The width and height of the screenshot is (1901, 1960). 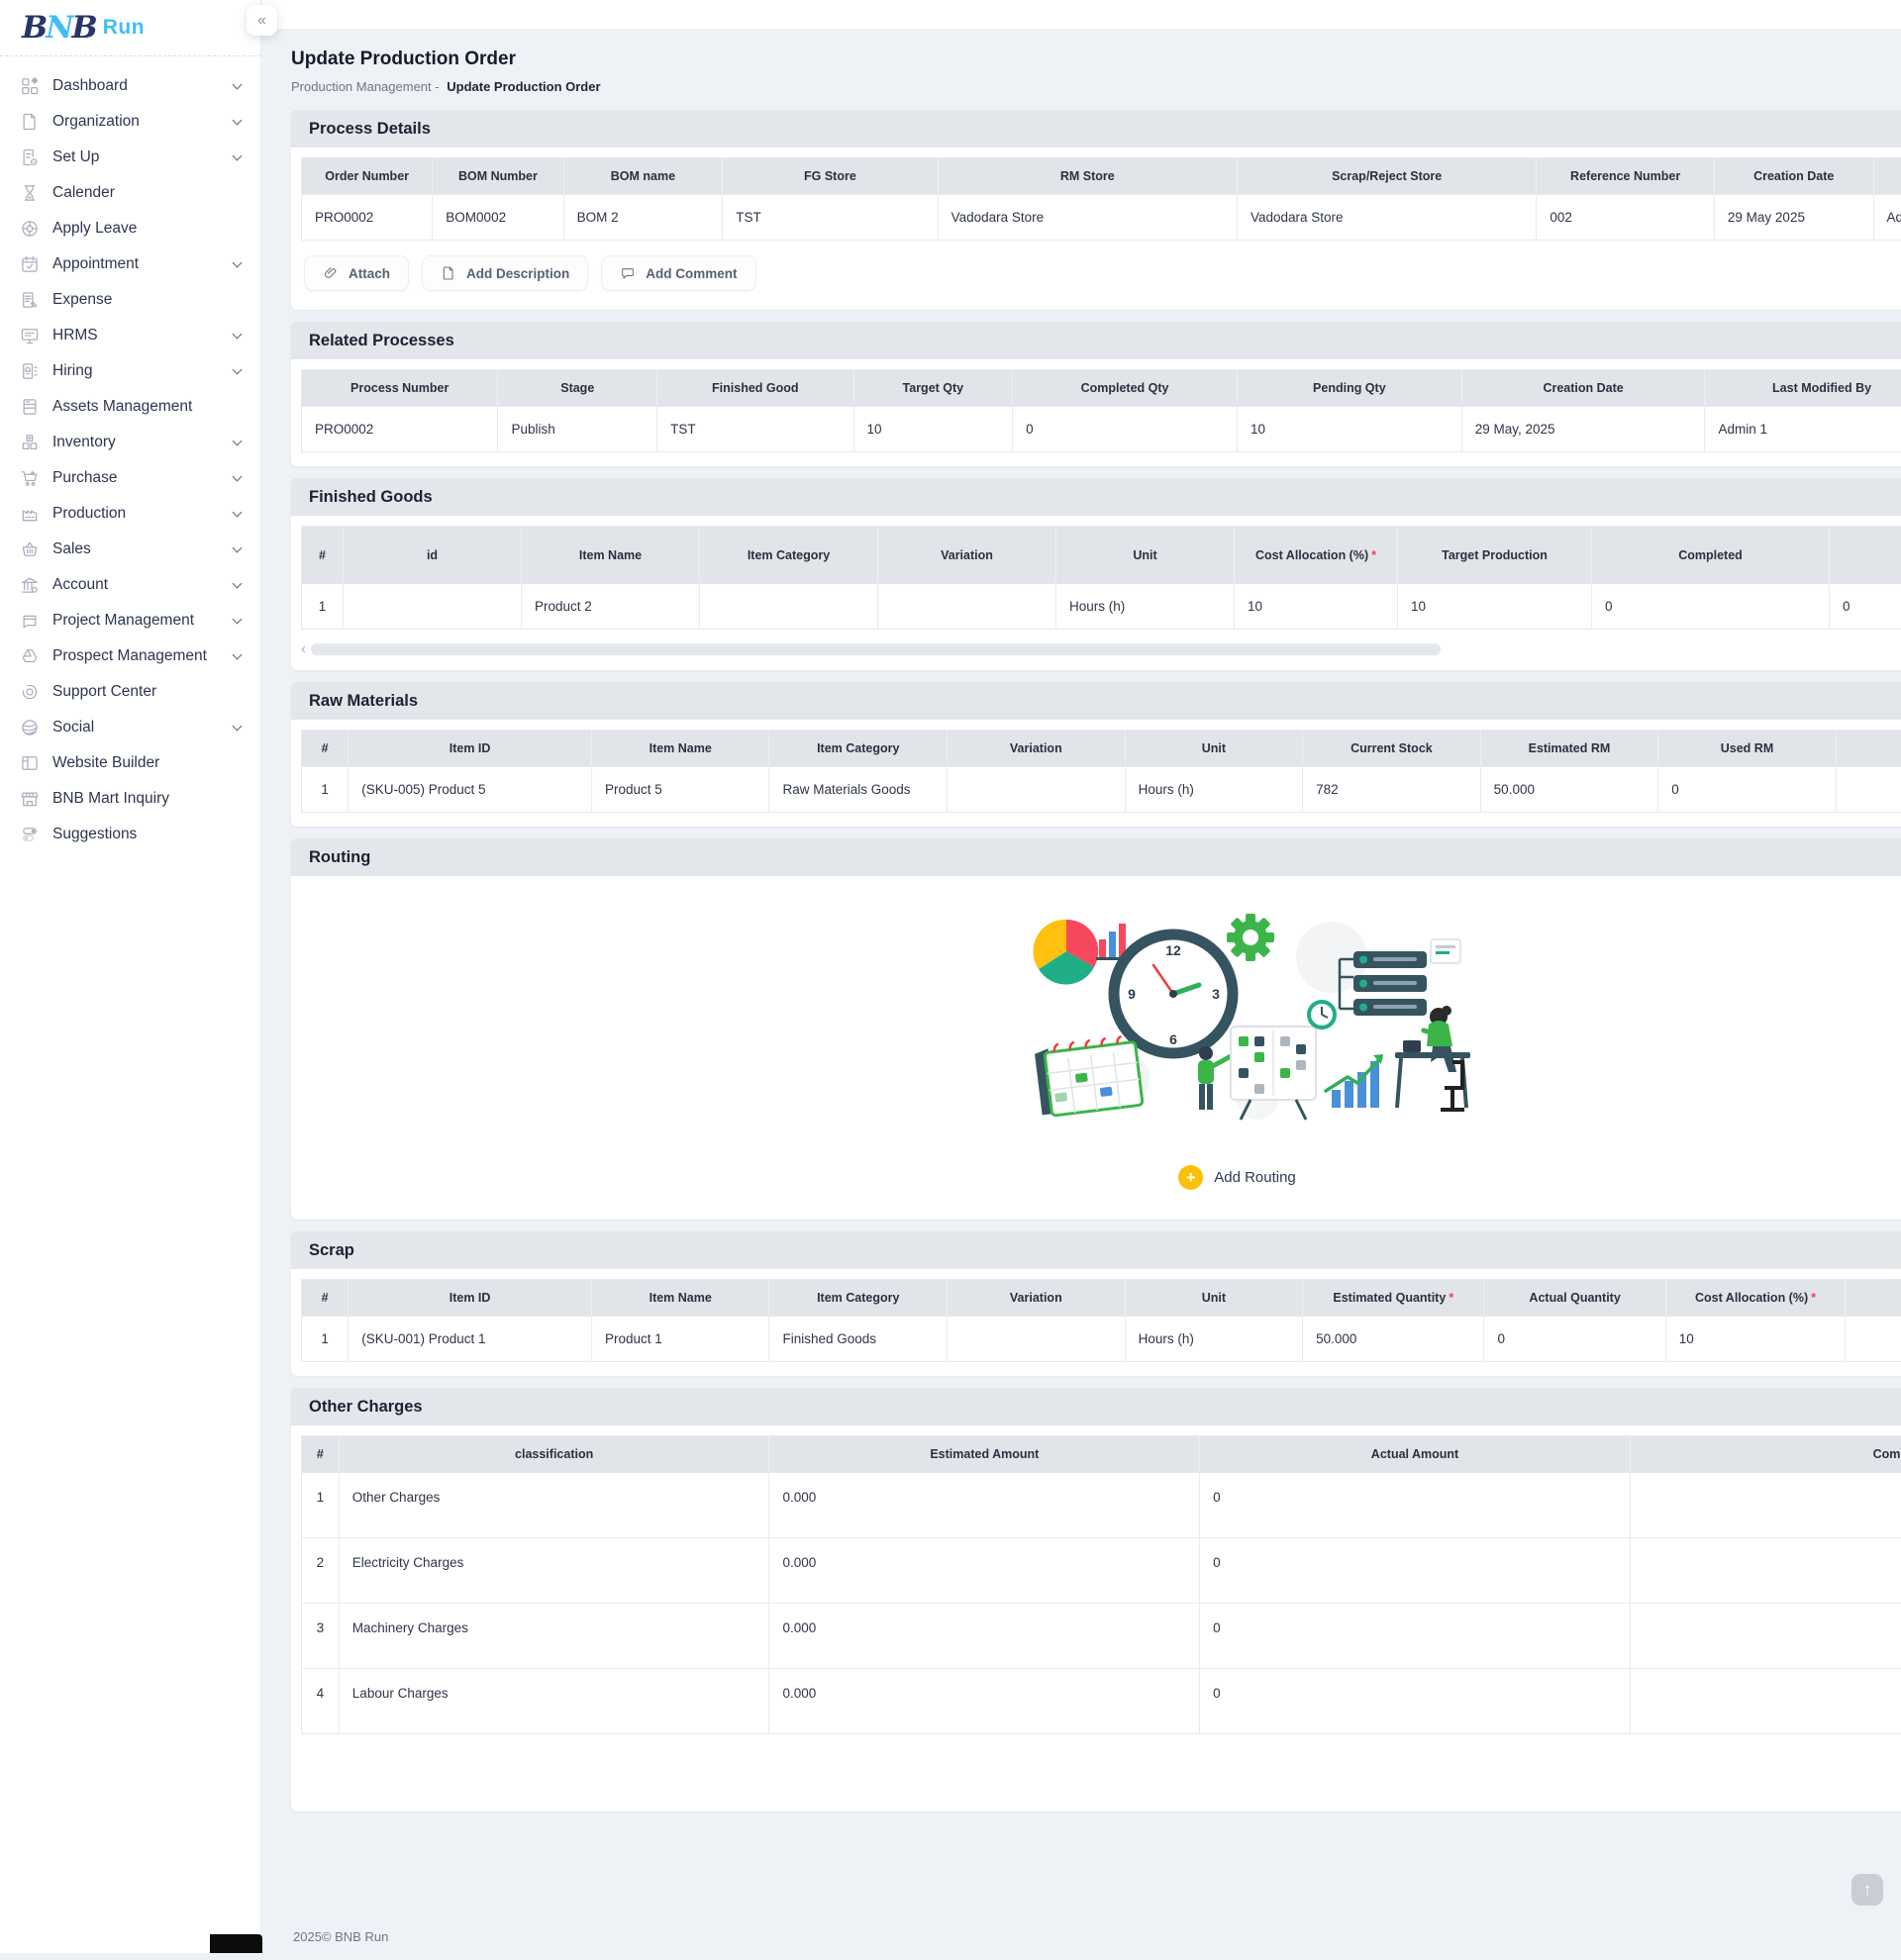 What do you see at coordinates (363, 701) in the screenshot?
I see `section-title: Raw Materials` at bounding box center [363, 701].